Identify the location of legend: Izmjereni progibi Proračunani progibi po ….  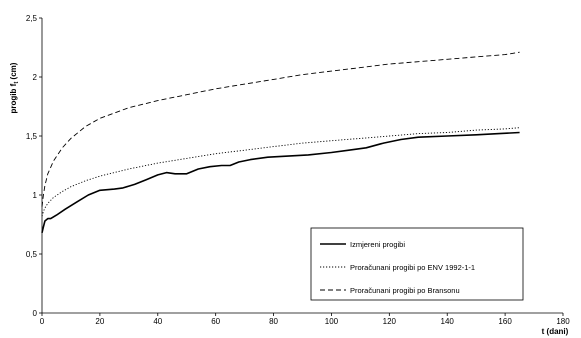
(417, 264).